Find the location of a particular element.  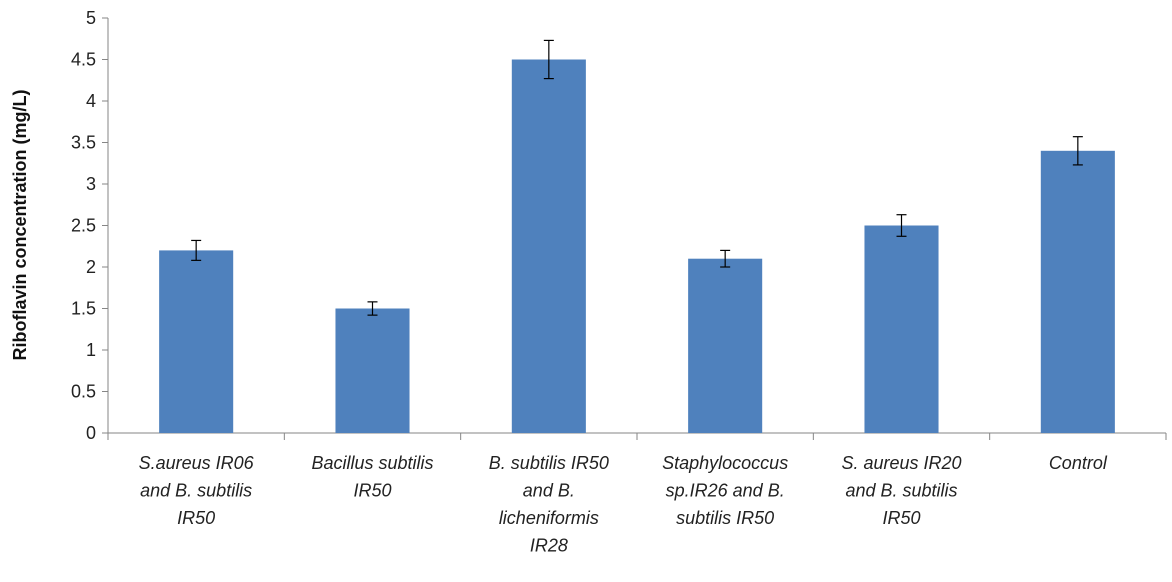

x-category-label: Control is located at coordinates (1078, 463).